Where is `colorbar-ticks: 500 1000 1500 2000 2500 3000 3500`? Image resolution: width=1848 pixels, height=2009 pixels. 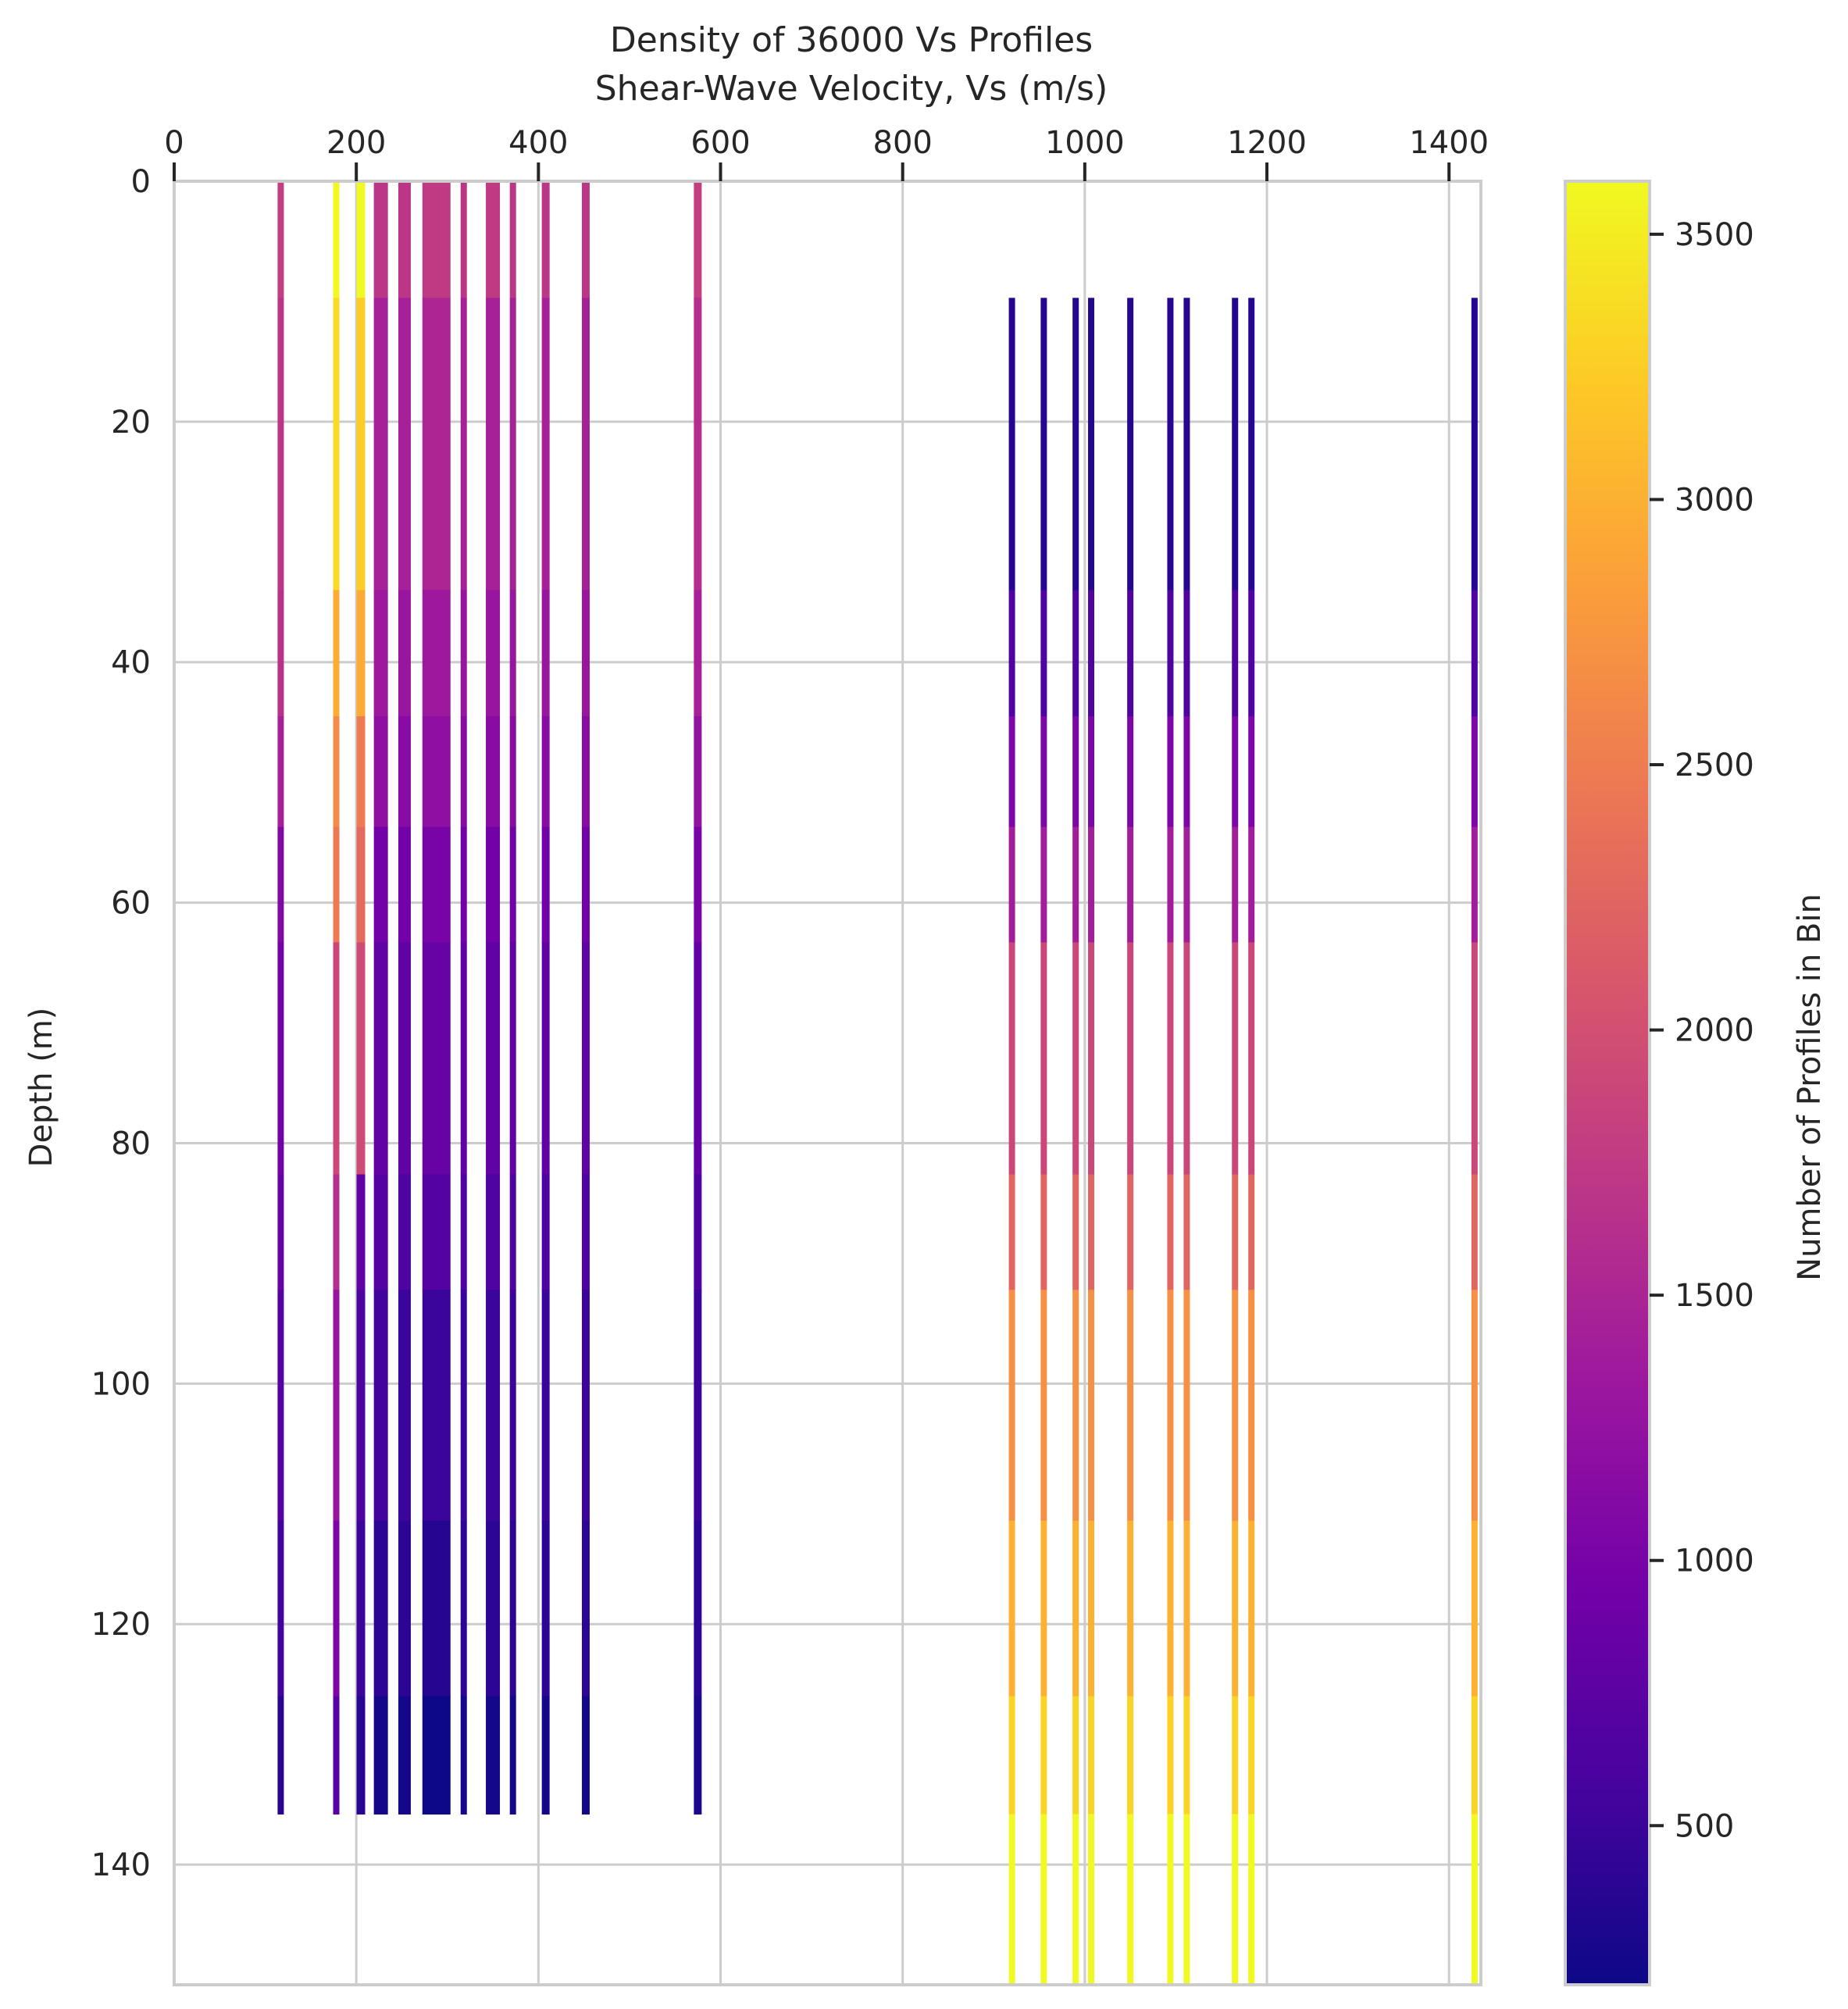
colorbar-ticks: 500 1000 1500 2000 2500 3000 3500 is located at coordinates (1702, 1030).